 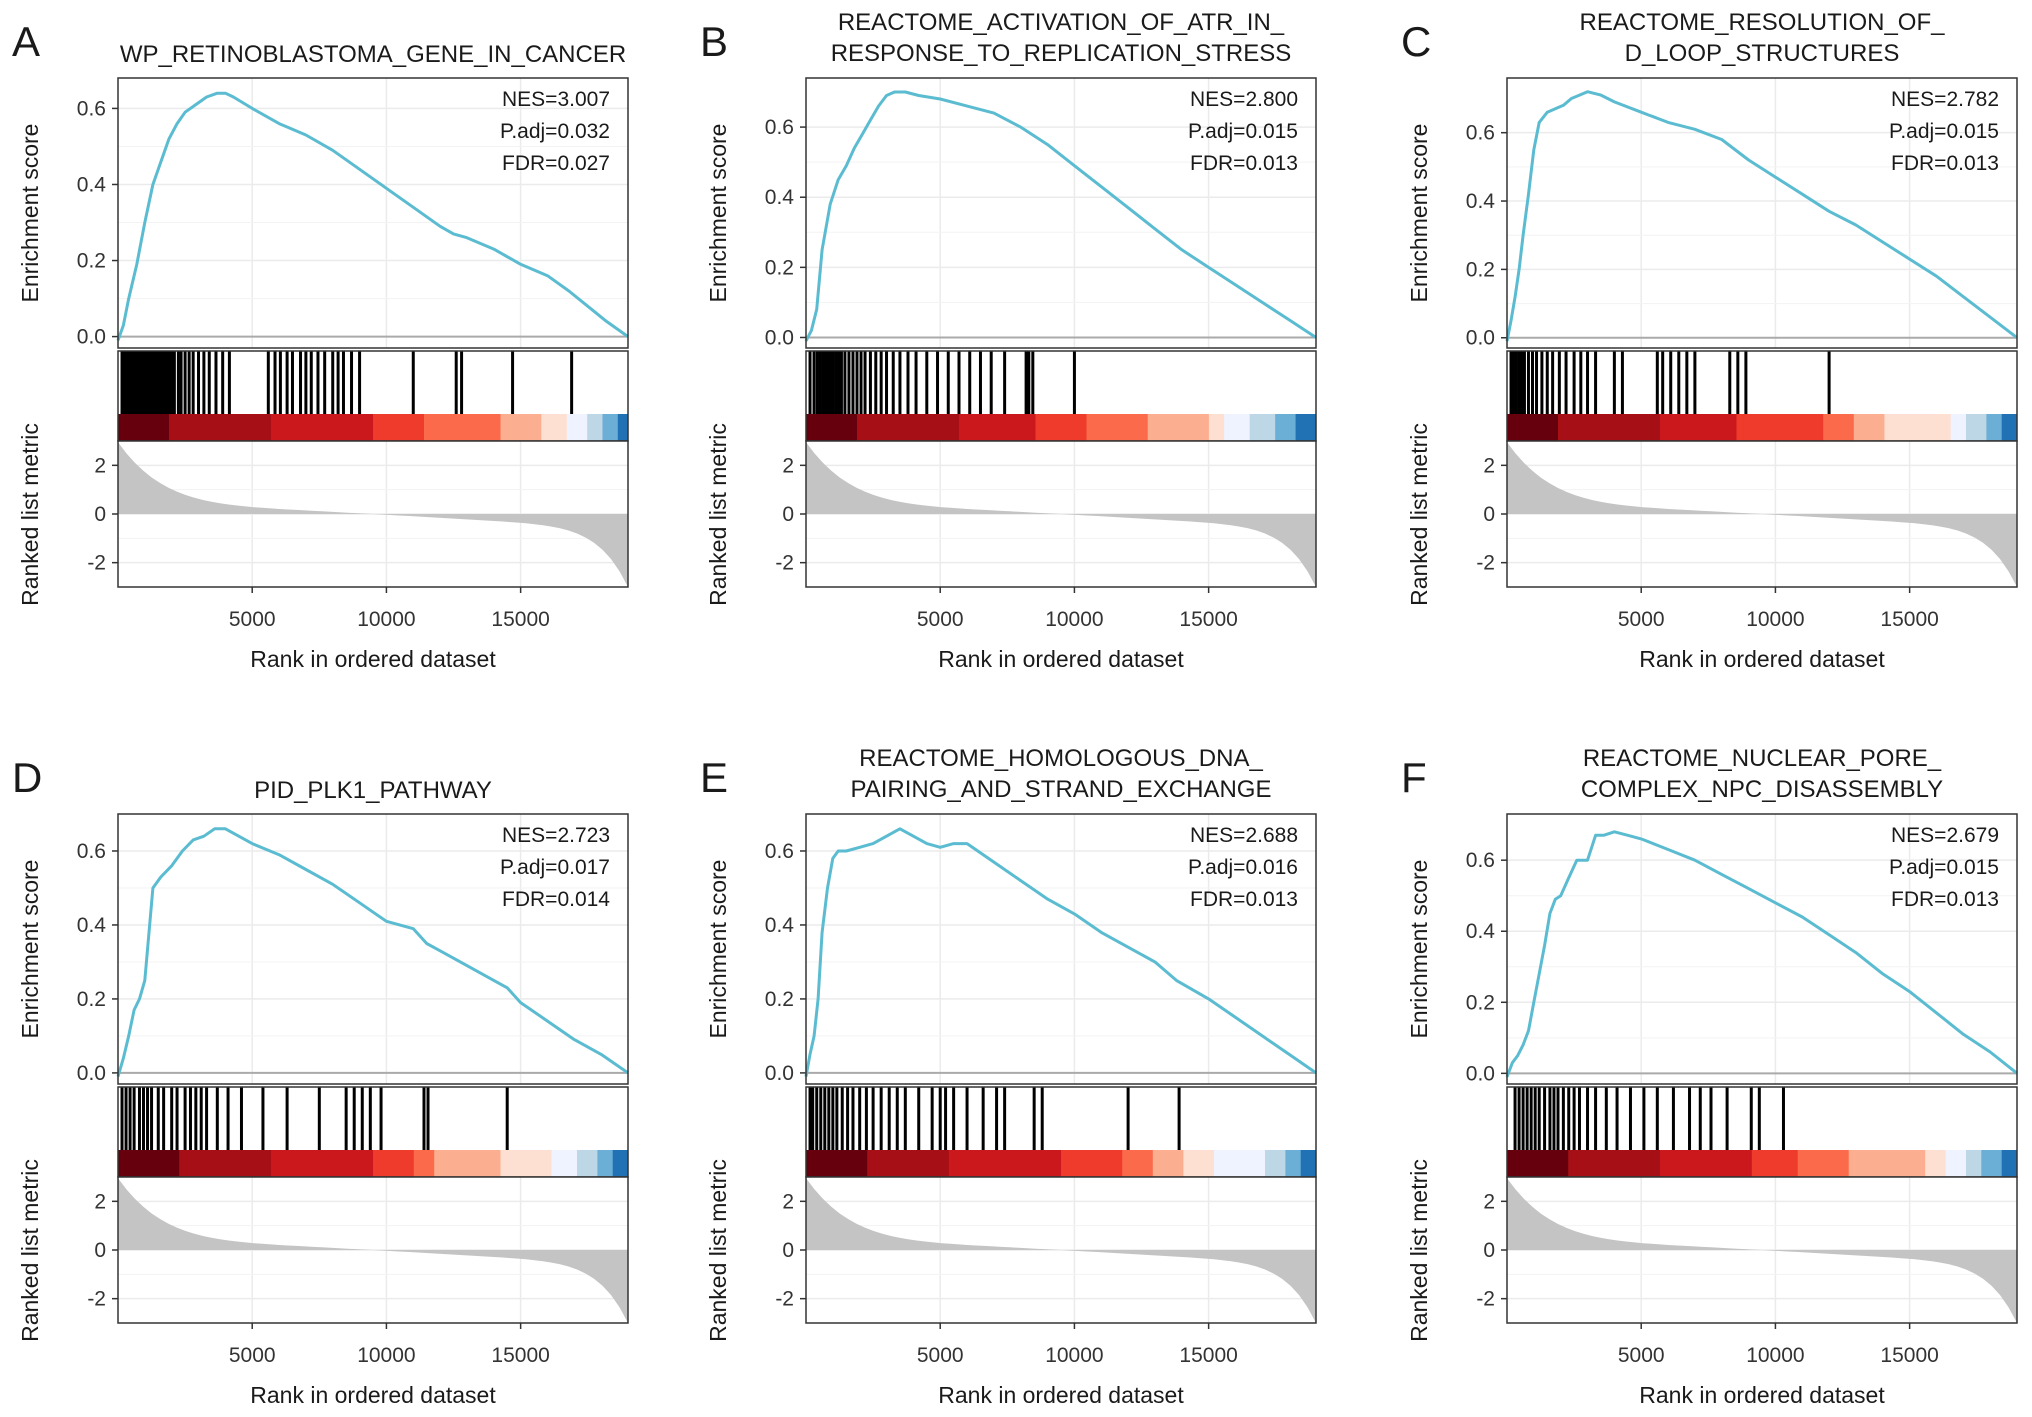 What do you see at coordinates (1061, 758) in the screenshot?
I see `panel-title-line: REACTOME_HOMOLOGOUS_DNA_` at bounding box center [1061, 758].